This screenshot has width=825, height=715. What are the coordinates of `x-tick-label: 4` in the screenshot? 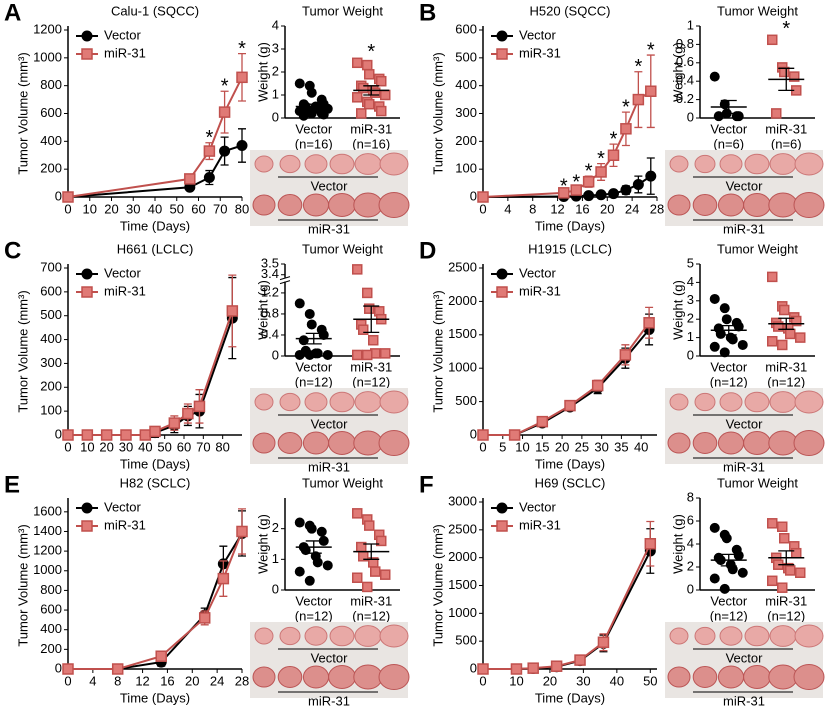 It's located at (507, 208).